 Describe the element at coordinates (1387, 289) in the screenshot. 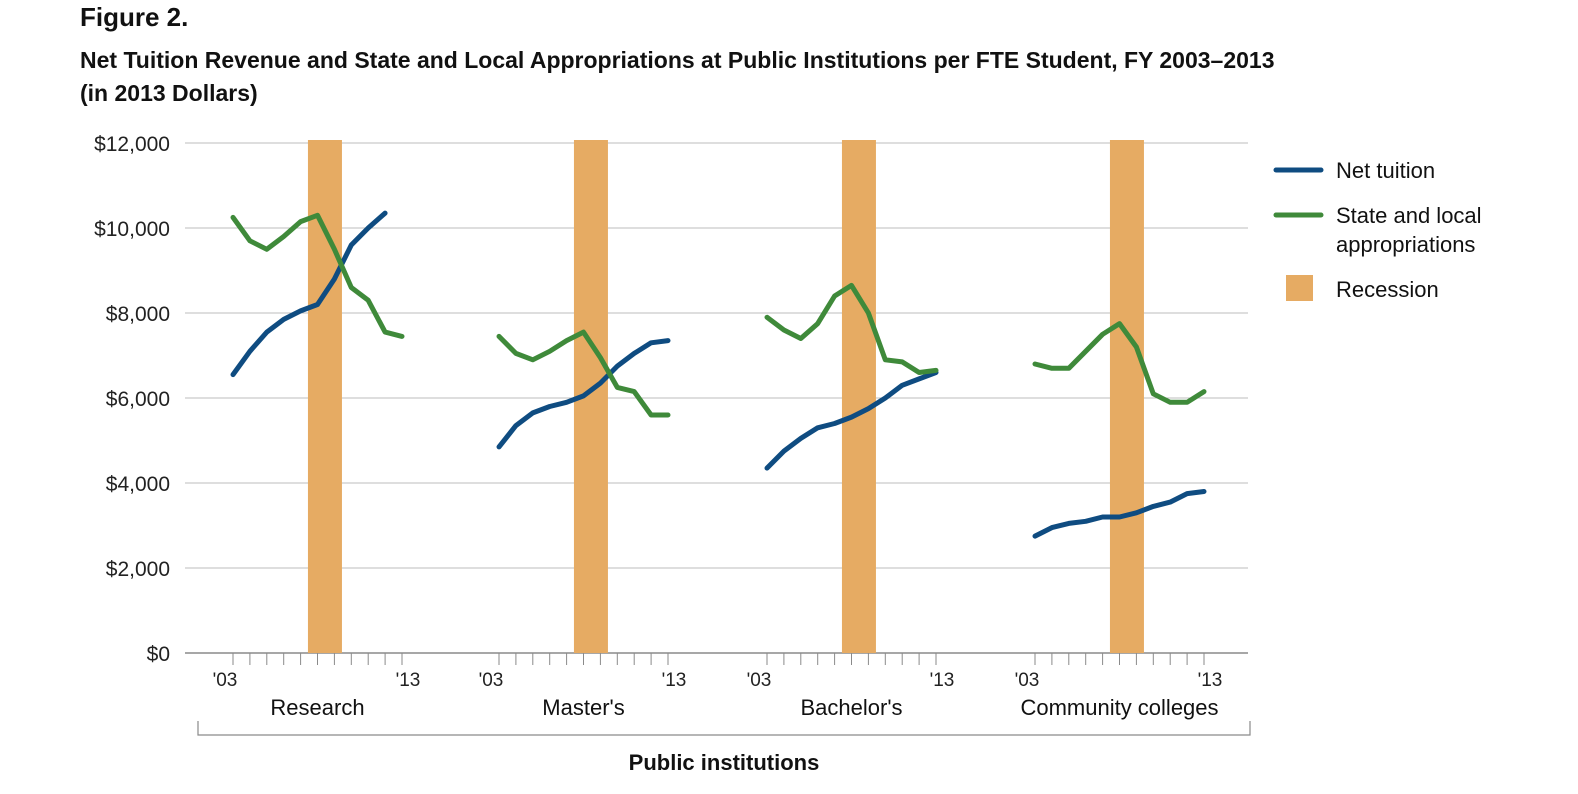

I see `legend-label-recession: Recession` at that location.